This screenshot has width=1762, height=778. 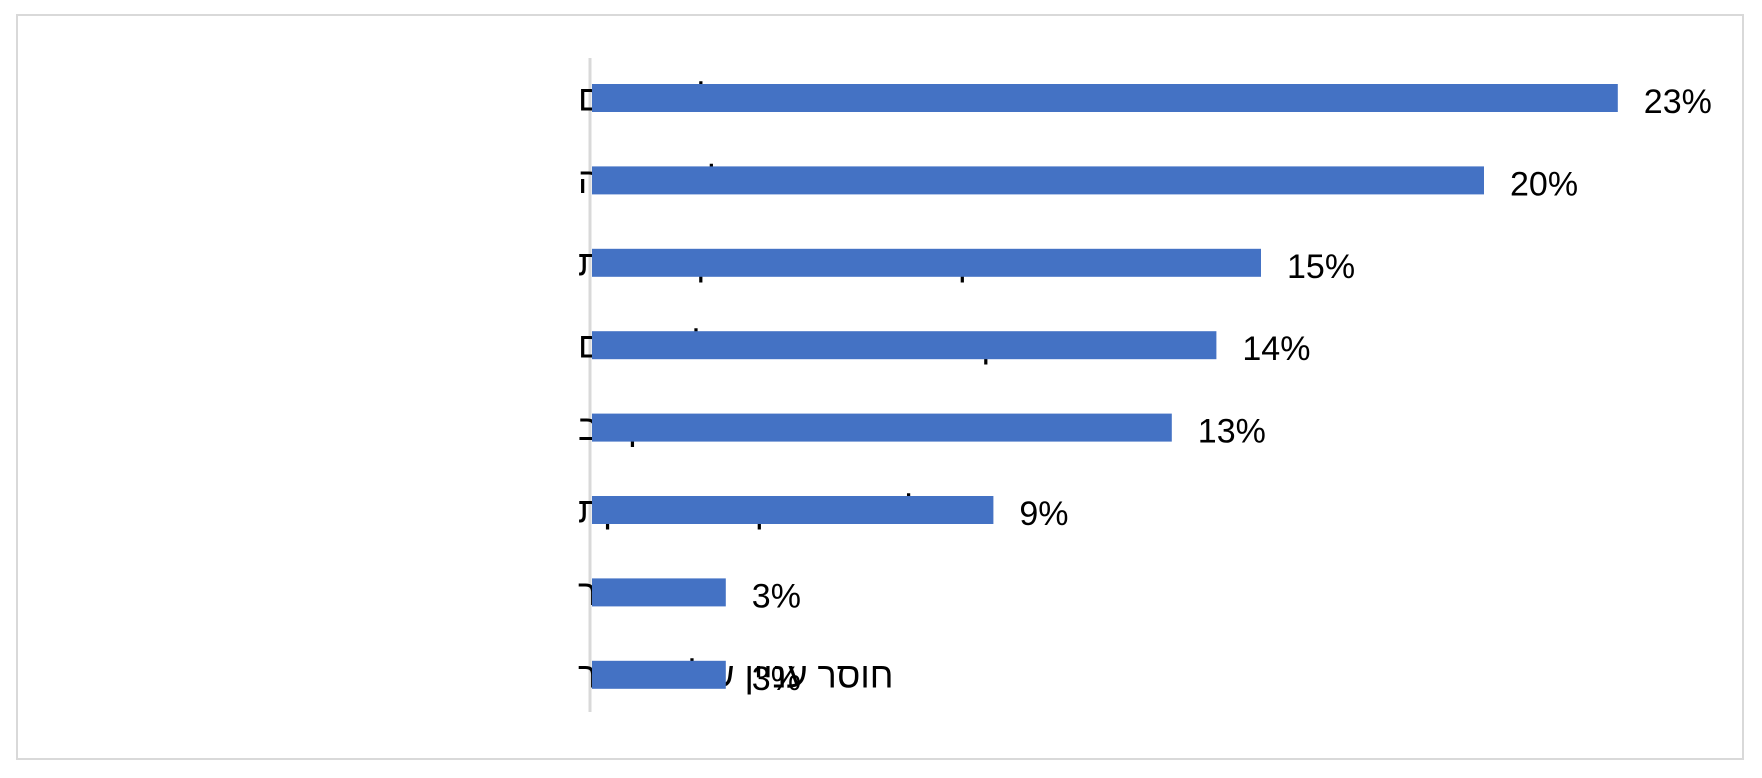 I want to click on data-label: 20%, so click(x=1544, y=184).